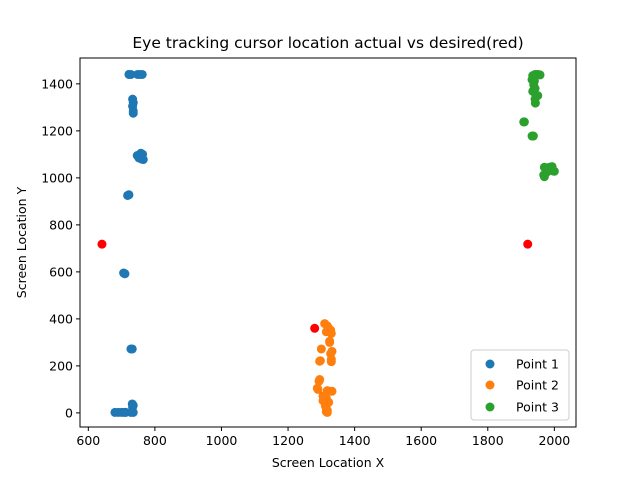 The image size is (640, 480). What do you see at coordinates (61, 271) in the screenshot?
I see `y-tick-label: 600` at bounding box center [61, 271].